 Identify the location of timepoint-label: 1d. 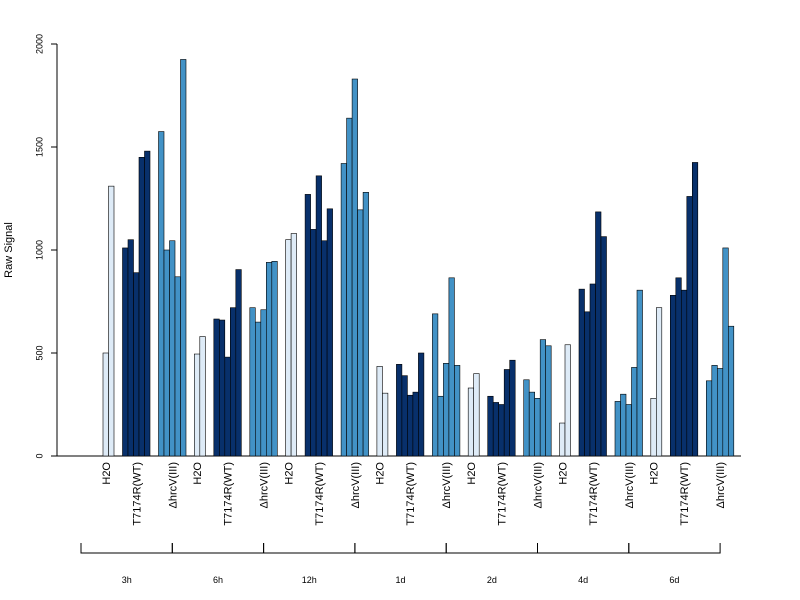
(400, 580).